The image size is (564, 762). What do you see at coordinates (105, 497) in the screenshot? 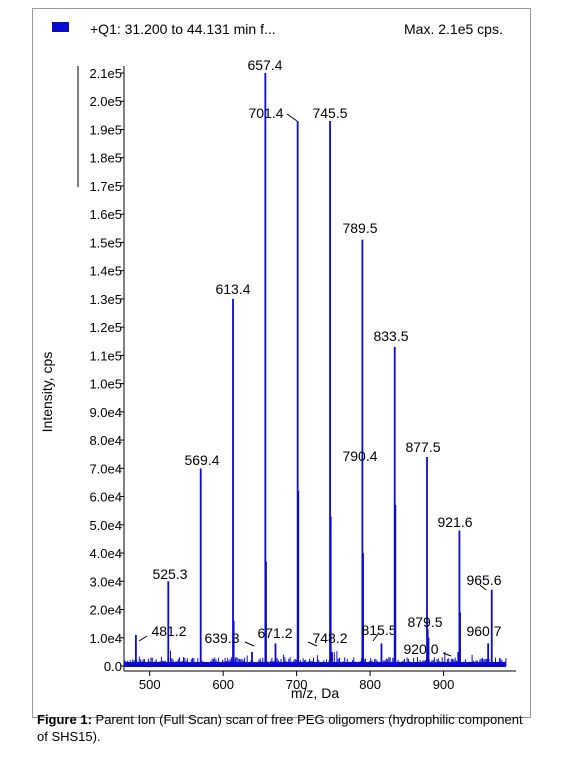
I see `y-tick-label: 6.0e4` at bounding box center [105, 497].